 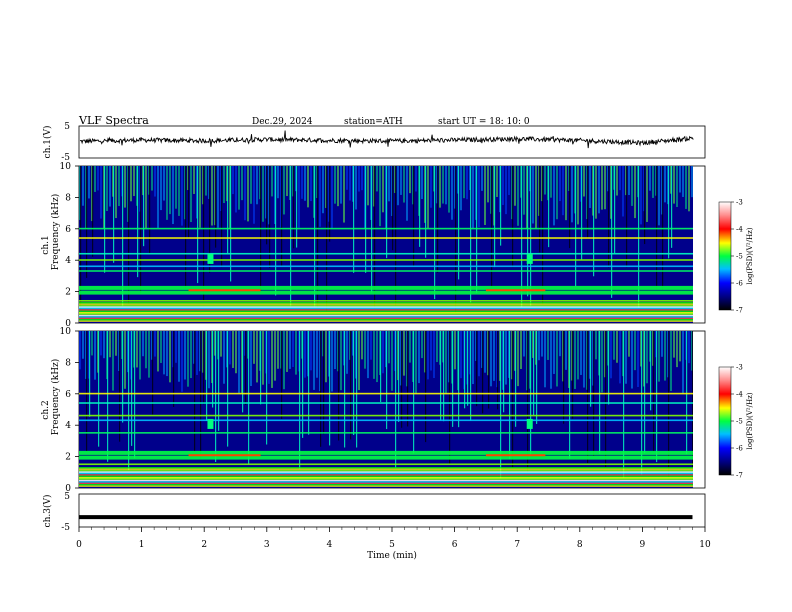 I want to click on y-tick-label: 6, so click(x=68, y=230).